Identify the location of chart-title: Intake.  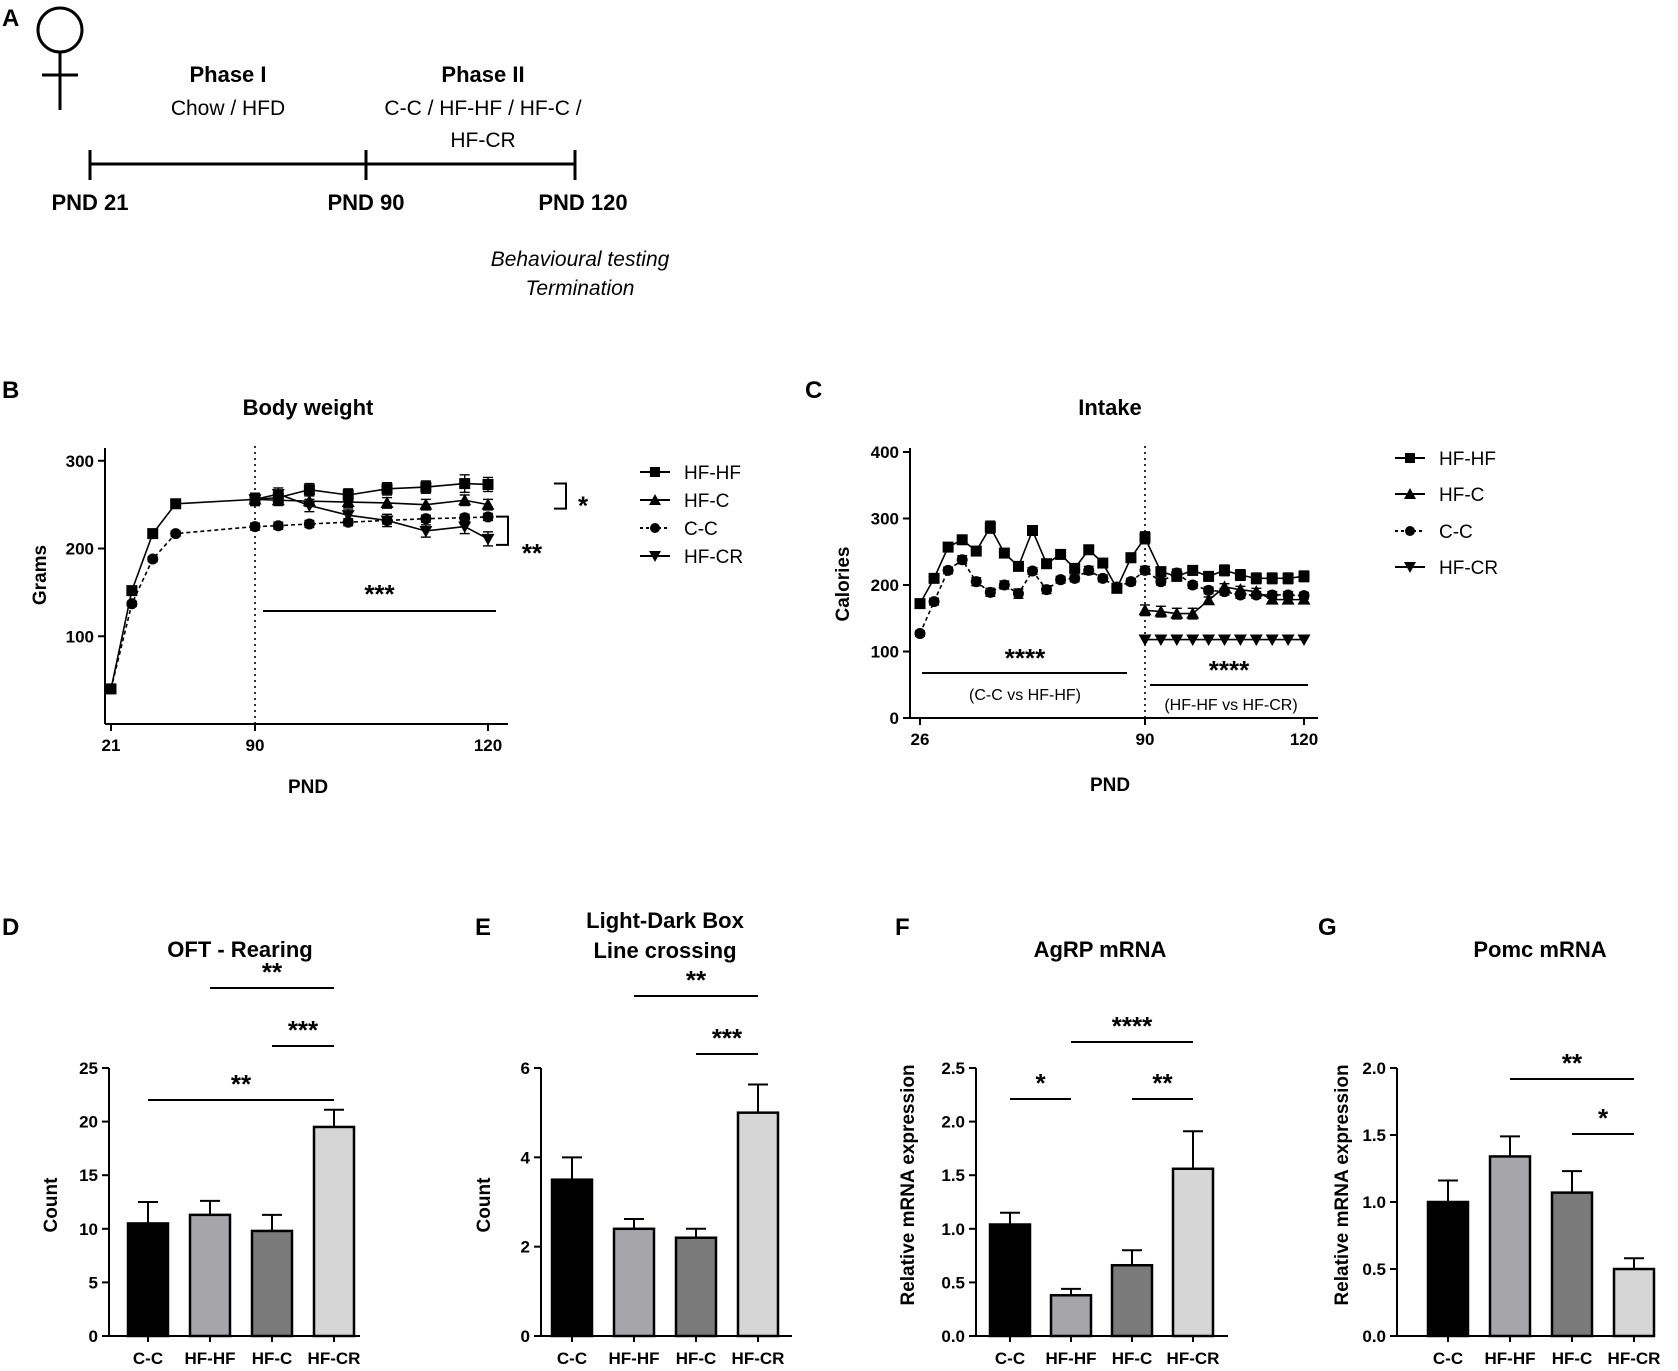
(1110, 407).